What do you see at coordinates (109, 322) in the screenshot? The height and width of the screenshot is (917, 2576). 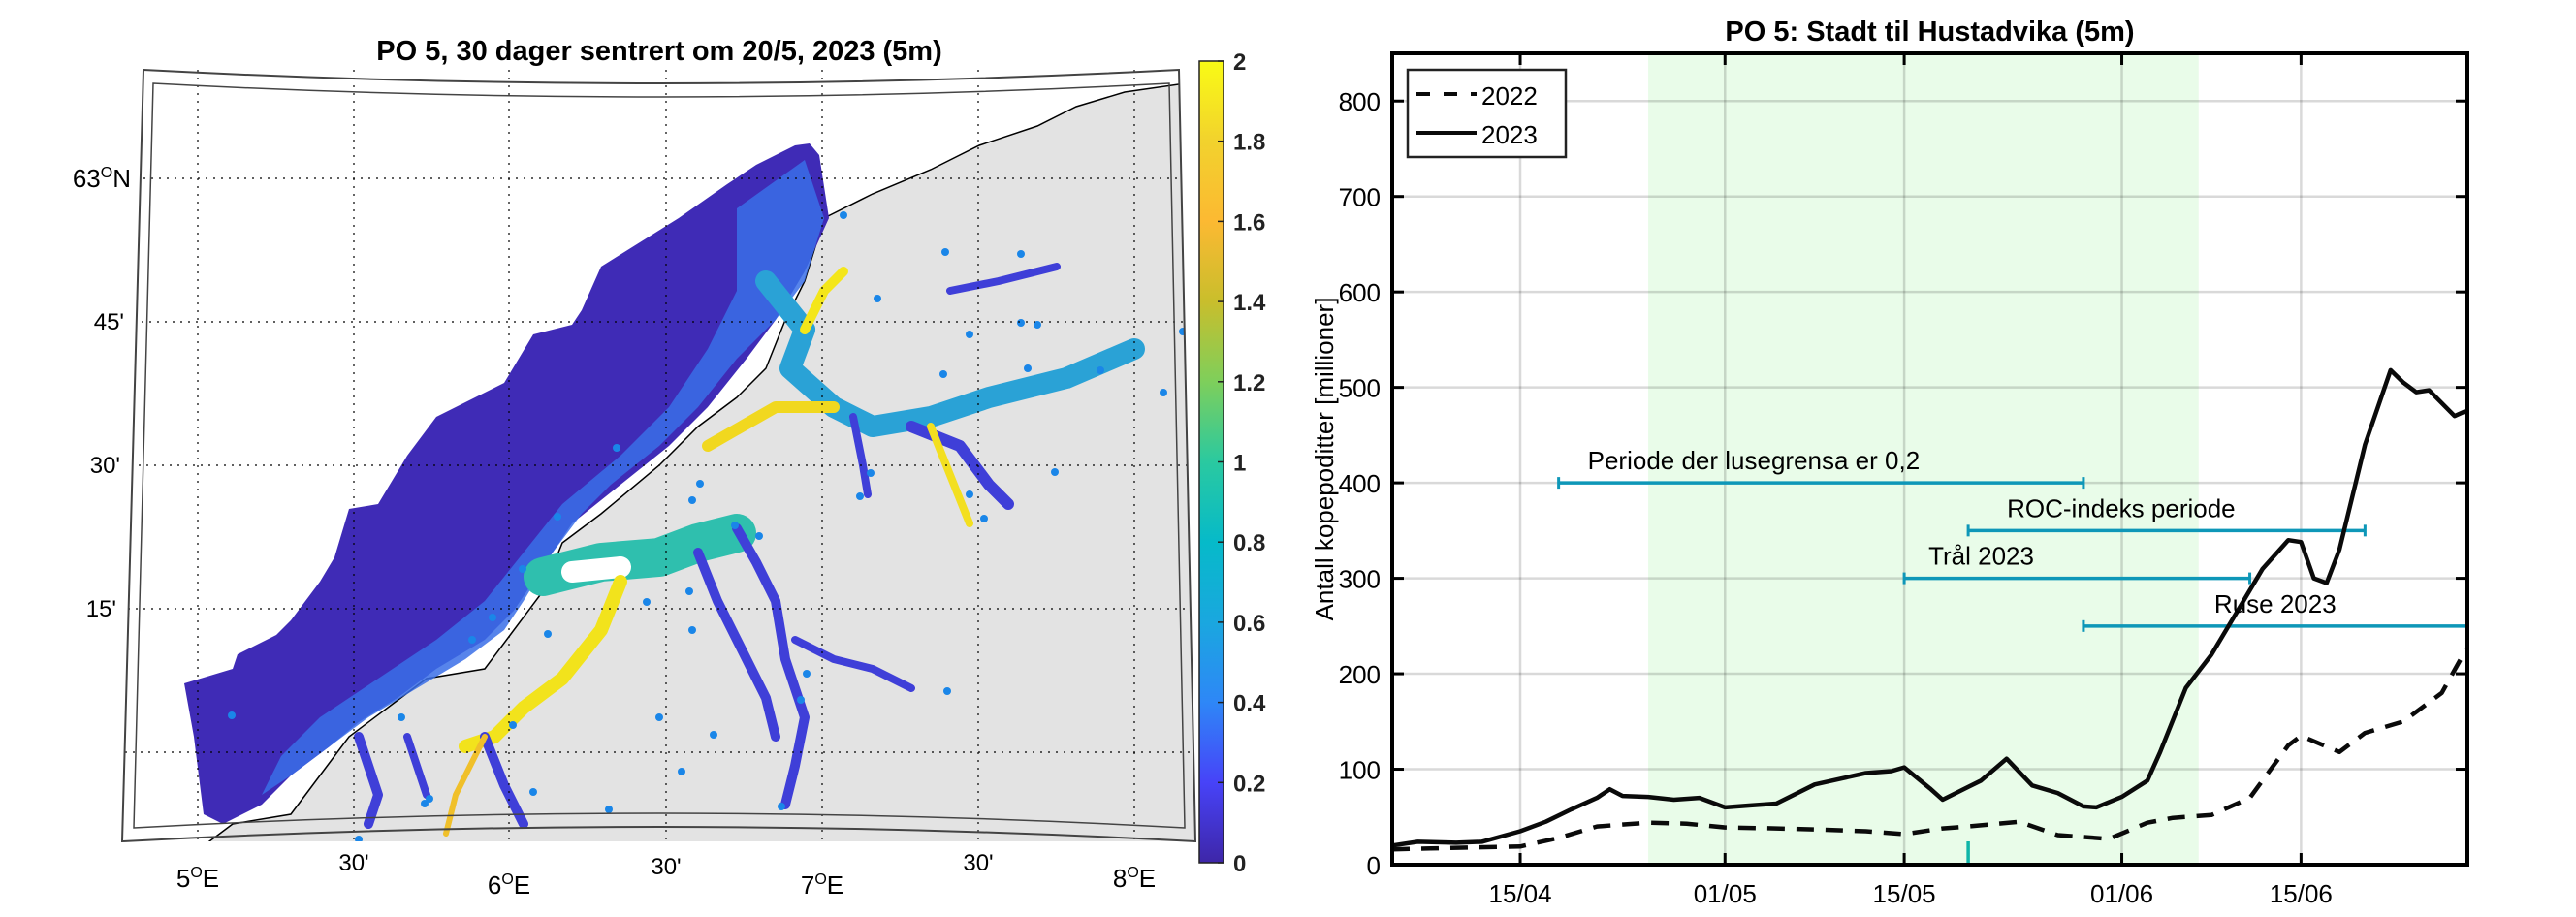 I see `lat-label-45: 45'` at bounding box center [109, 322].